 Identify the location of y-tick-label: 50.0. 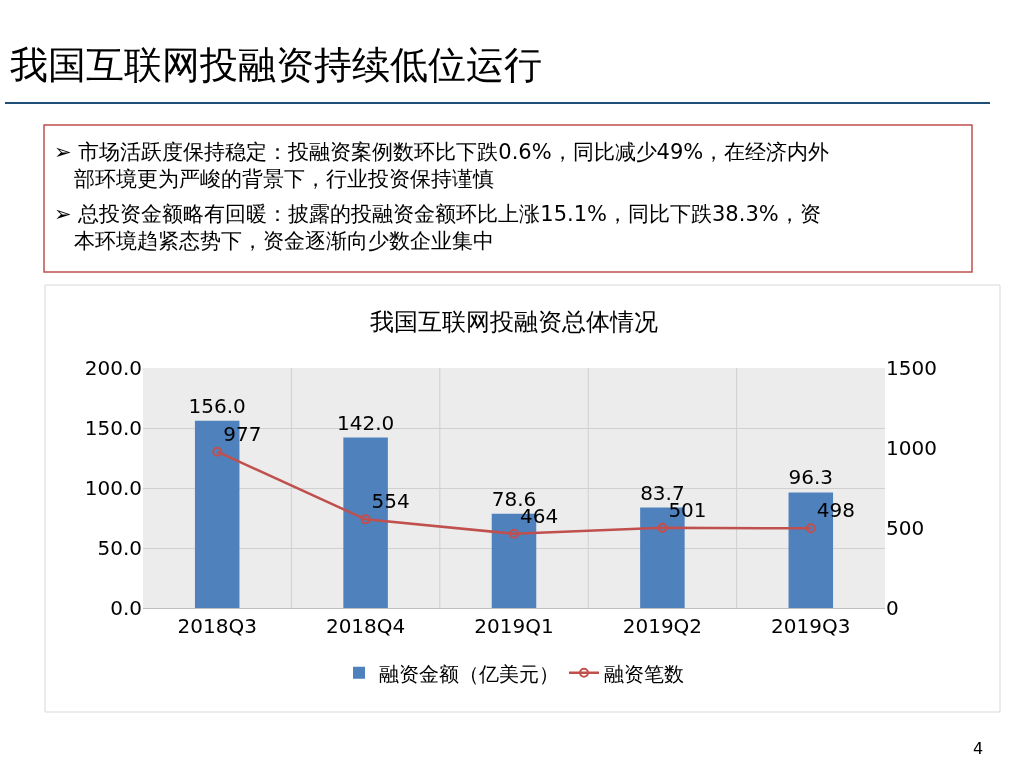
(119, 548).